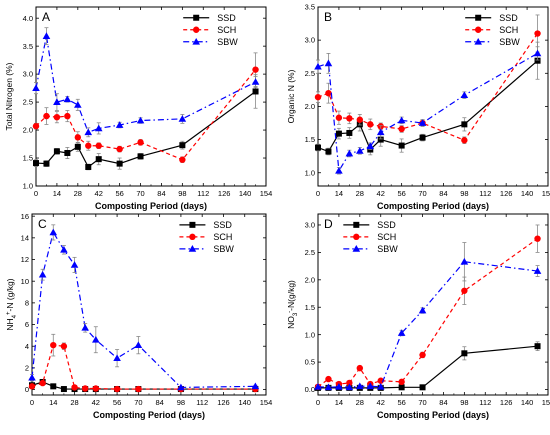  I want to click on y-axis-title: Total Nitrogen (%), so click(9, 96).